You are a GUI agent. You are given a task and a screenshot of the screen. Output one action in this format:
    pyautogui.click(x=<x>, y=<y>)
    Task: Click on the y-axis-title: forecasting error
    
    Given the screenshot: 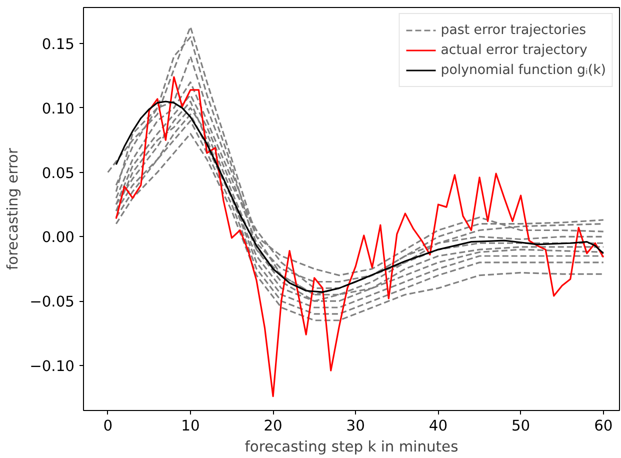 What is the action you would take?
    pyautogui.click(x=13, y=208)
    